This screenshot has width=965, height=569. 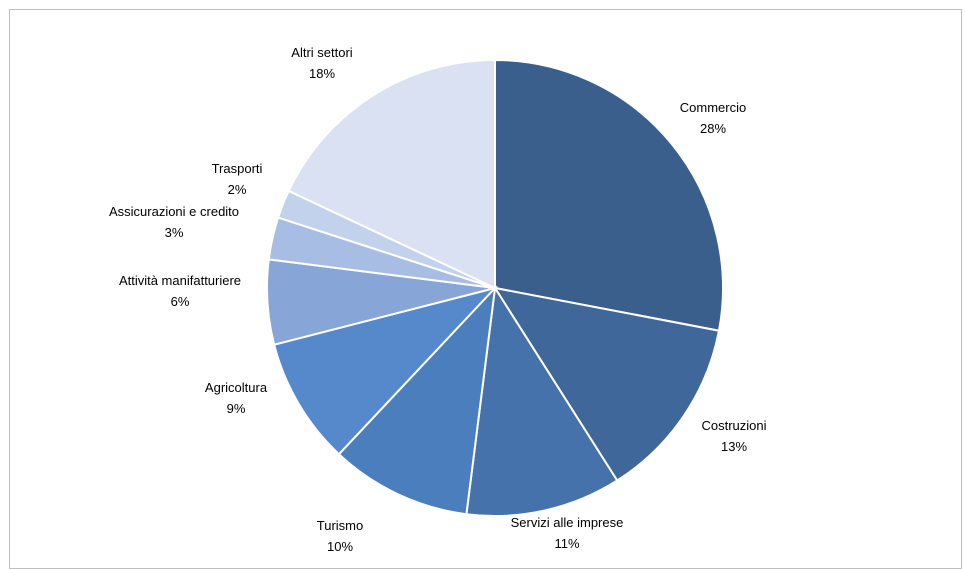 What do you see at coordinates (542, 401) in the screenshot?
I see `pie-slice-servizi-alle-imprese` at bounding box center [542, 401].